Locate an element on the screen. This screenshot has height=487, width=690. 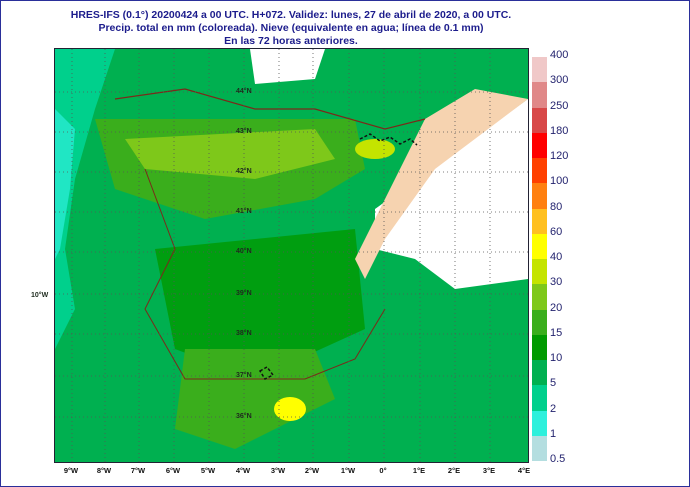
legend-label: 180 is located at coordinates (559, 130).